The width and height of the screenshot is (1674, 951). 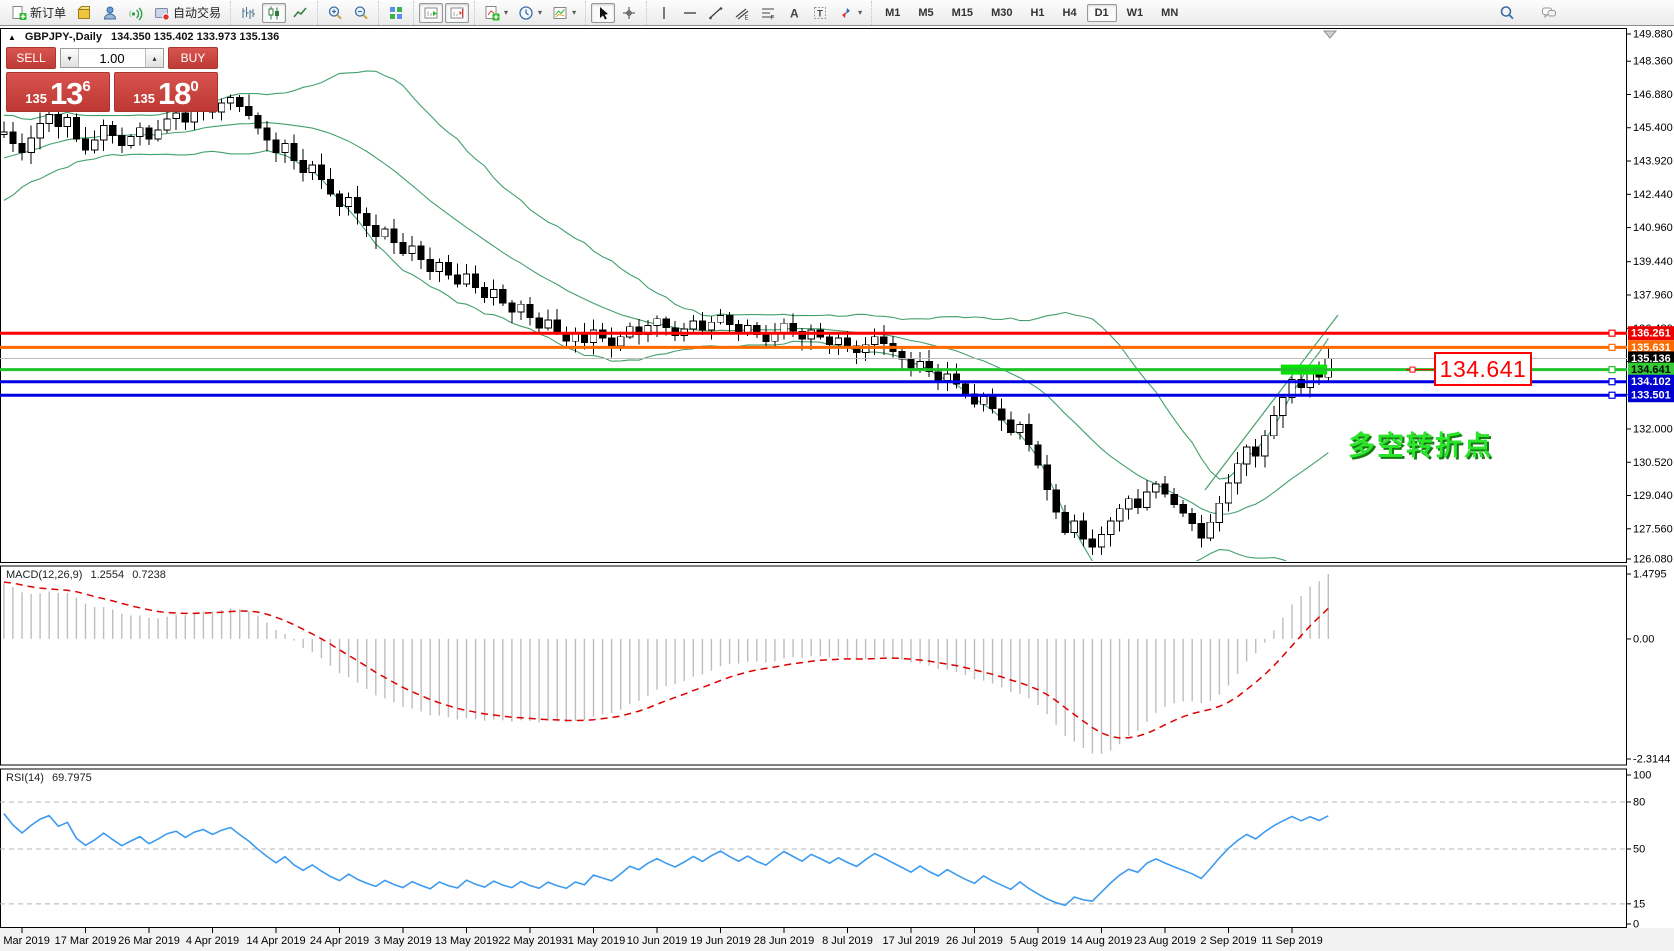 What do you see at coordinates (70, 58) in the screenshot?
I see `volume-decrease-icon: ▾` at bounding box center [70, 58].